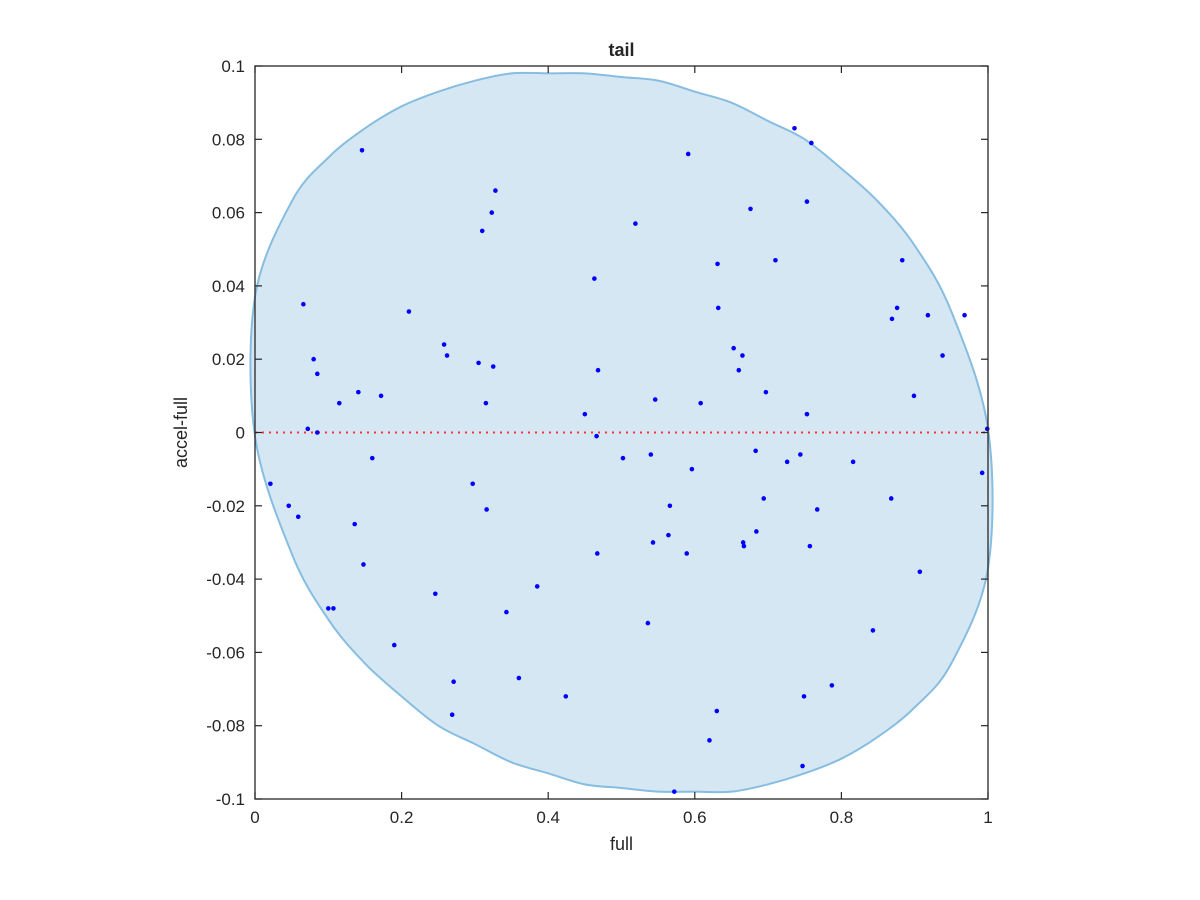 This screenshot has height=900, width=1200. I want to click on y-tick-label: -0.08, so click(225, 726).